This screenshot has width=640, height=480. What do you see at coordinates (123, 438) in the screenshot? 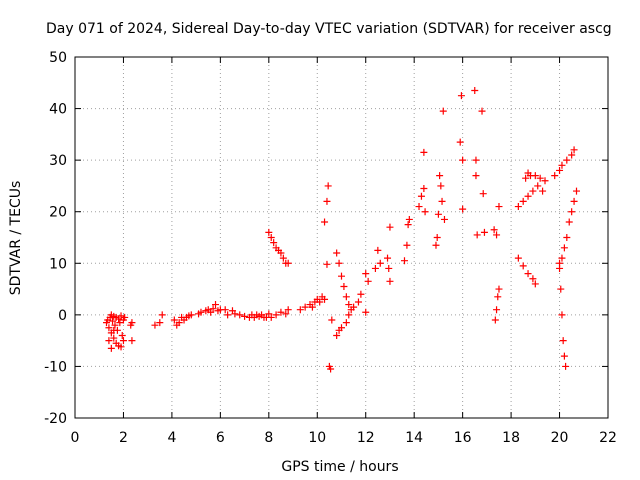
I see `x-tick-label: 2` at bounding box center [123, 438].